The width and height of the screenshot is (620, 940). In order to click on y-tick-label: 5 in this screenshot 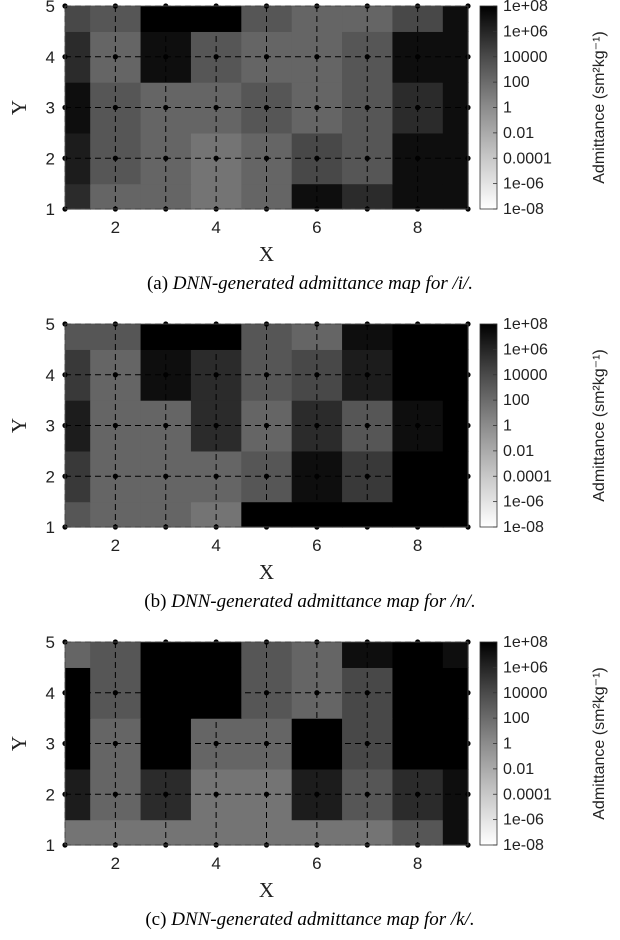, I will do `click(50, 324)`.